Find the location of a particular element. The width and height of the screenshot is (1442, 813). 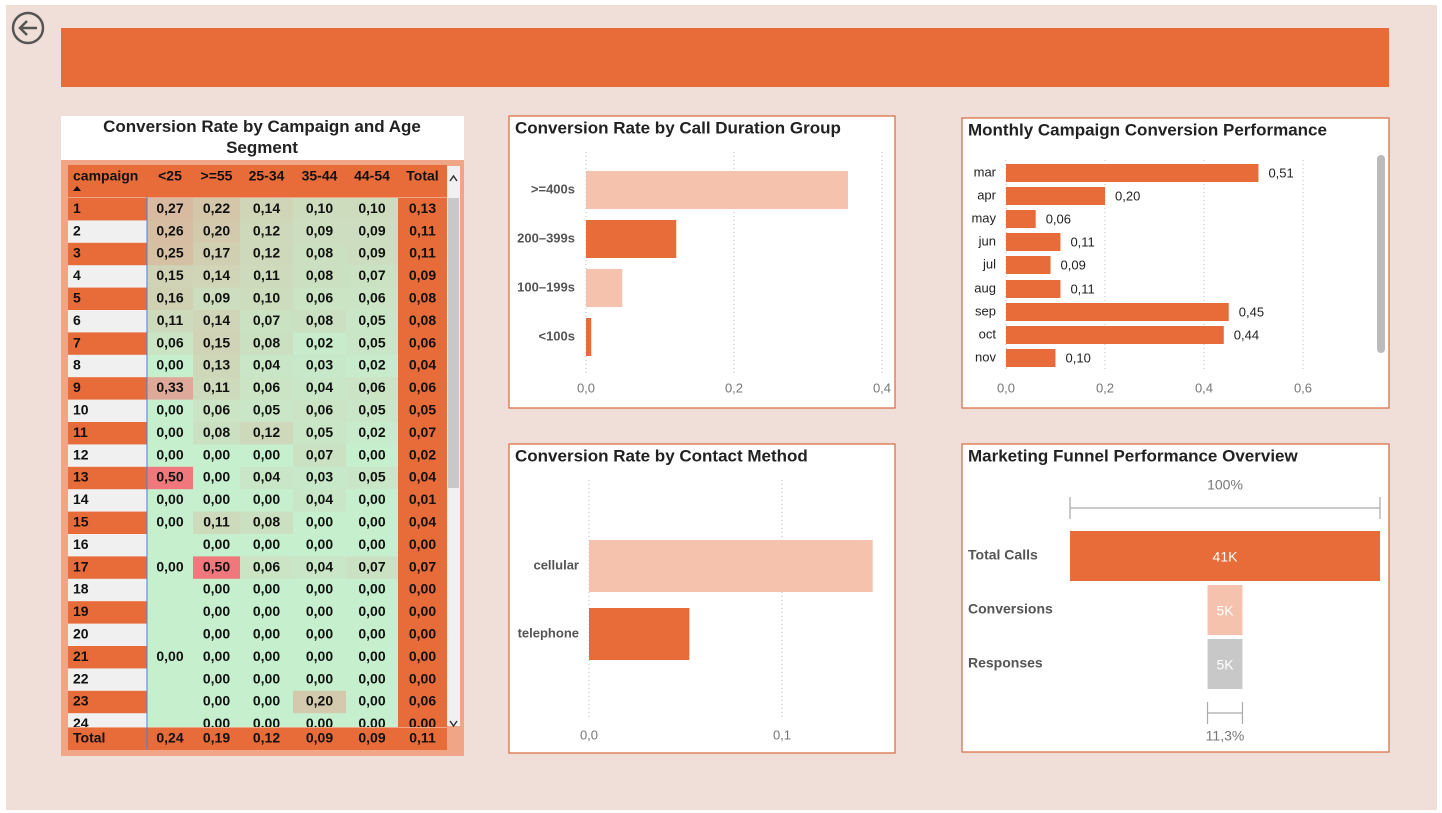

cell: 1 is located at coordinates (77, 208).